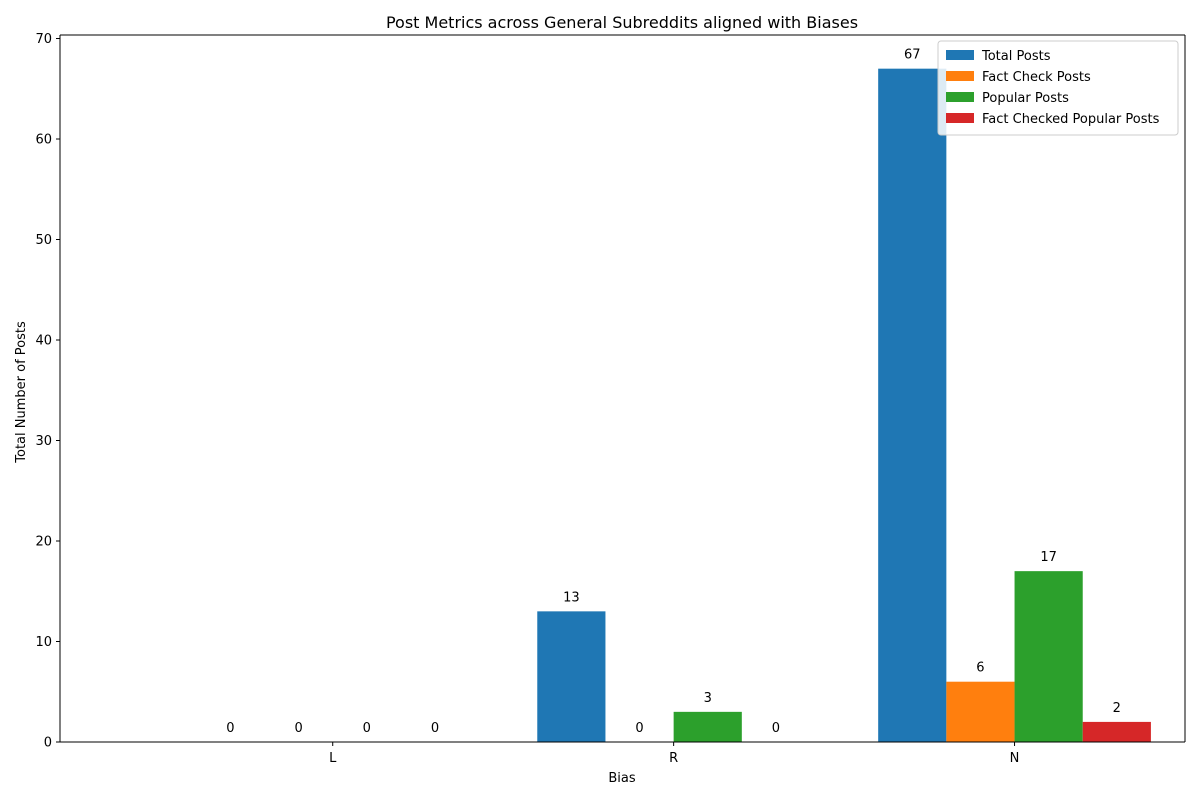  Describe the element at coordinates (21, 392) in the screenshot. I see `y-axis-title: Total Number of Posts` at that location.